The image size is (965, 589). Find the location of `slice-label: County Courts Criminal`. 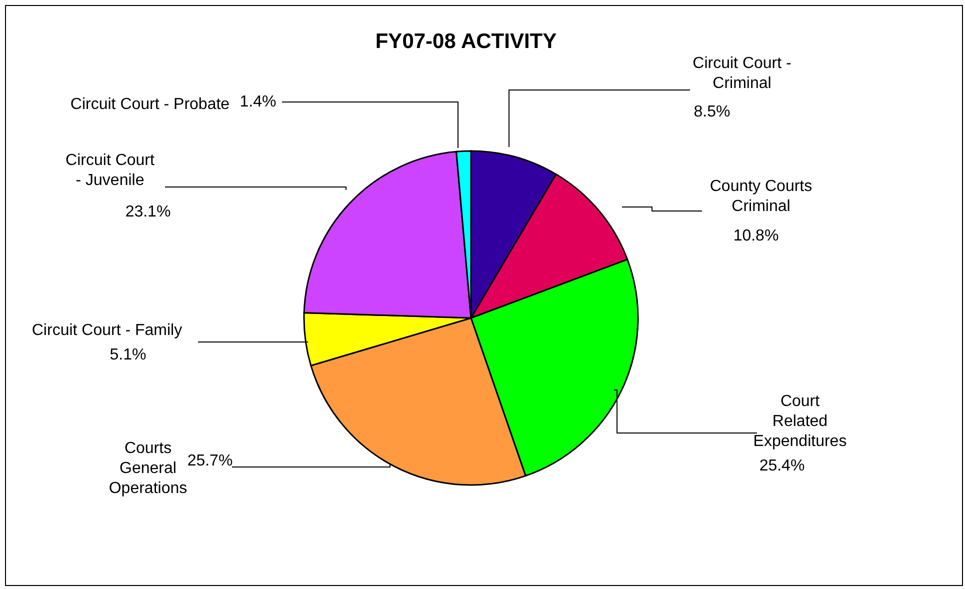

slice-label: County Courts Criminal is located at coordinates (761, 196).